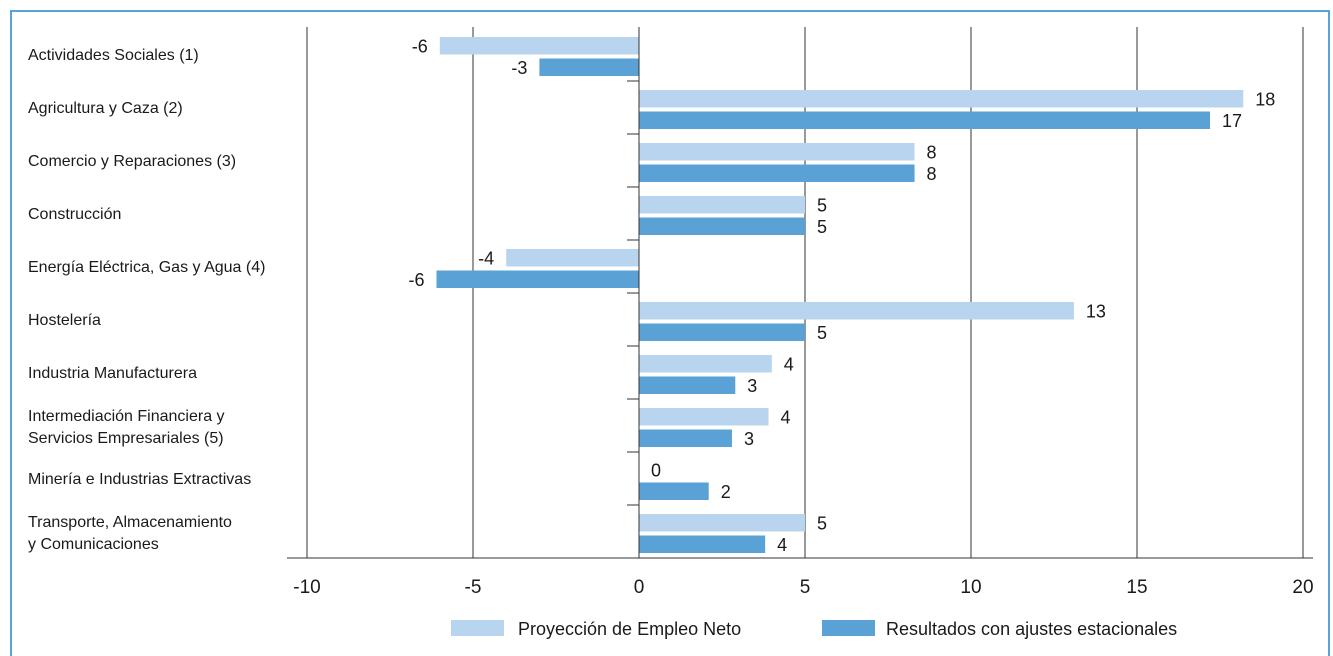  I want to click on x-tick-label: 0, so click(639, 587).